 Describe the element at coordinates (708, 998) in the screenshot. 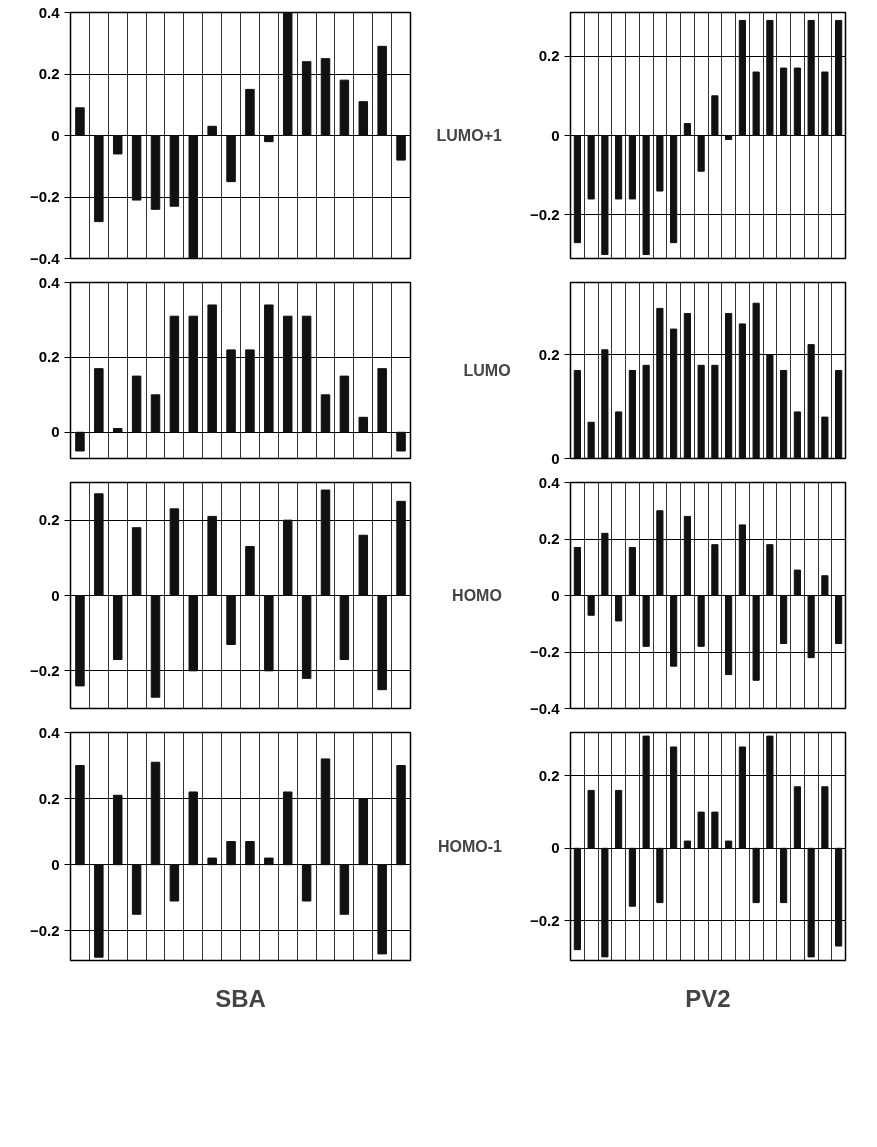

I see `x-axis-title: PV2` at that location.